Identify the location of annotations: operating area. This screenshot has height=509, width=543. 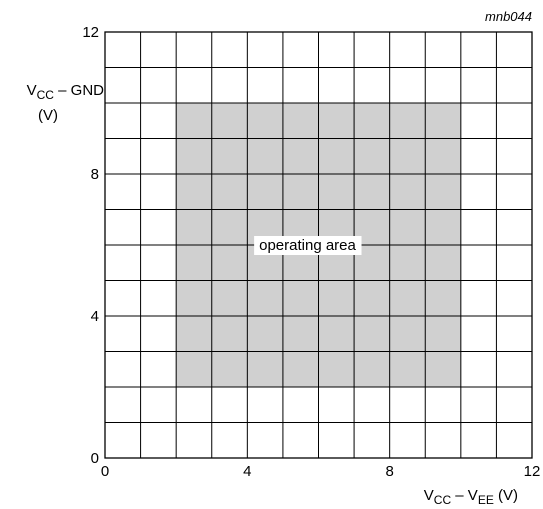
(308, 245).